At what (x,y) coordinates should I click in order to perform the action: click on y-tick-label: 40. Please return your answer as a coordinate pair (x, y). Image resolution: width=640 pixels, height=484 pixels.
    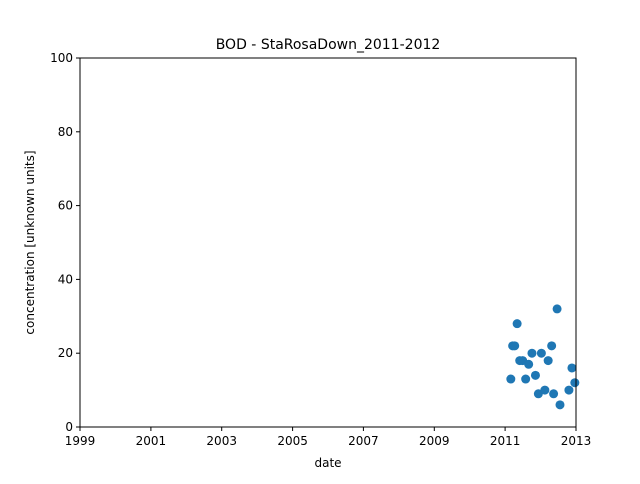
    Looking at the image, I should click on (65, 279).